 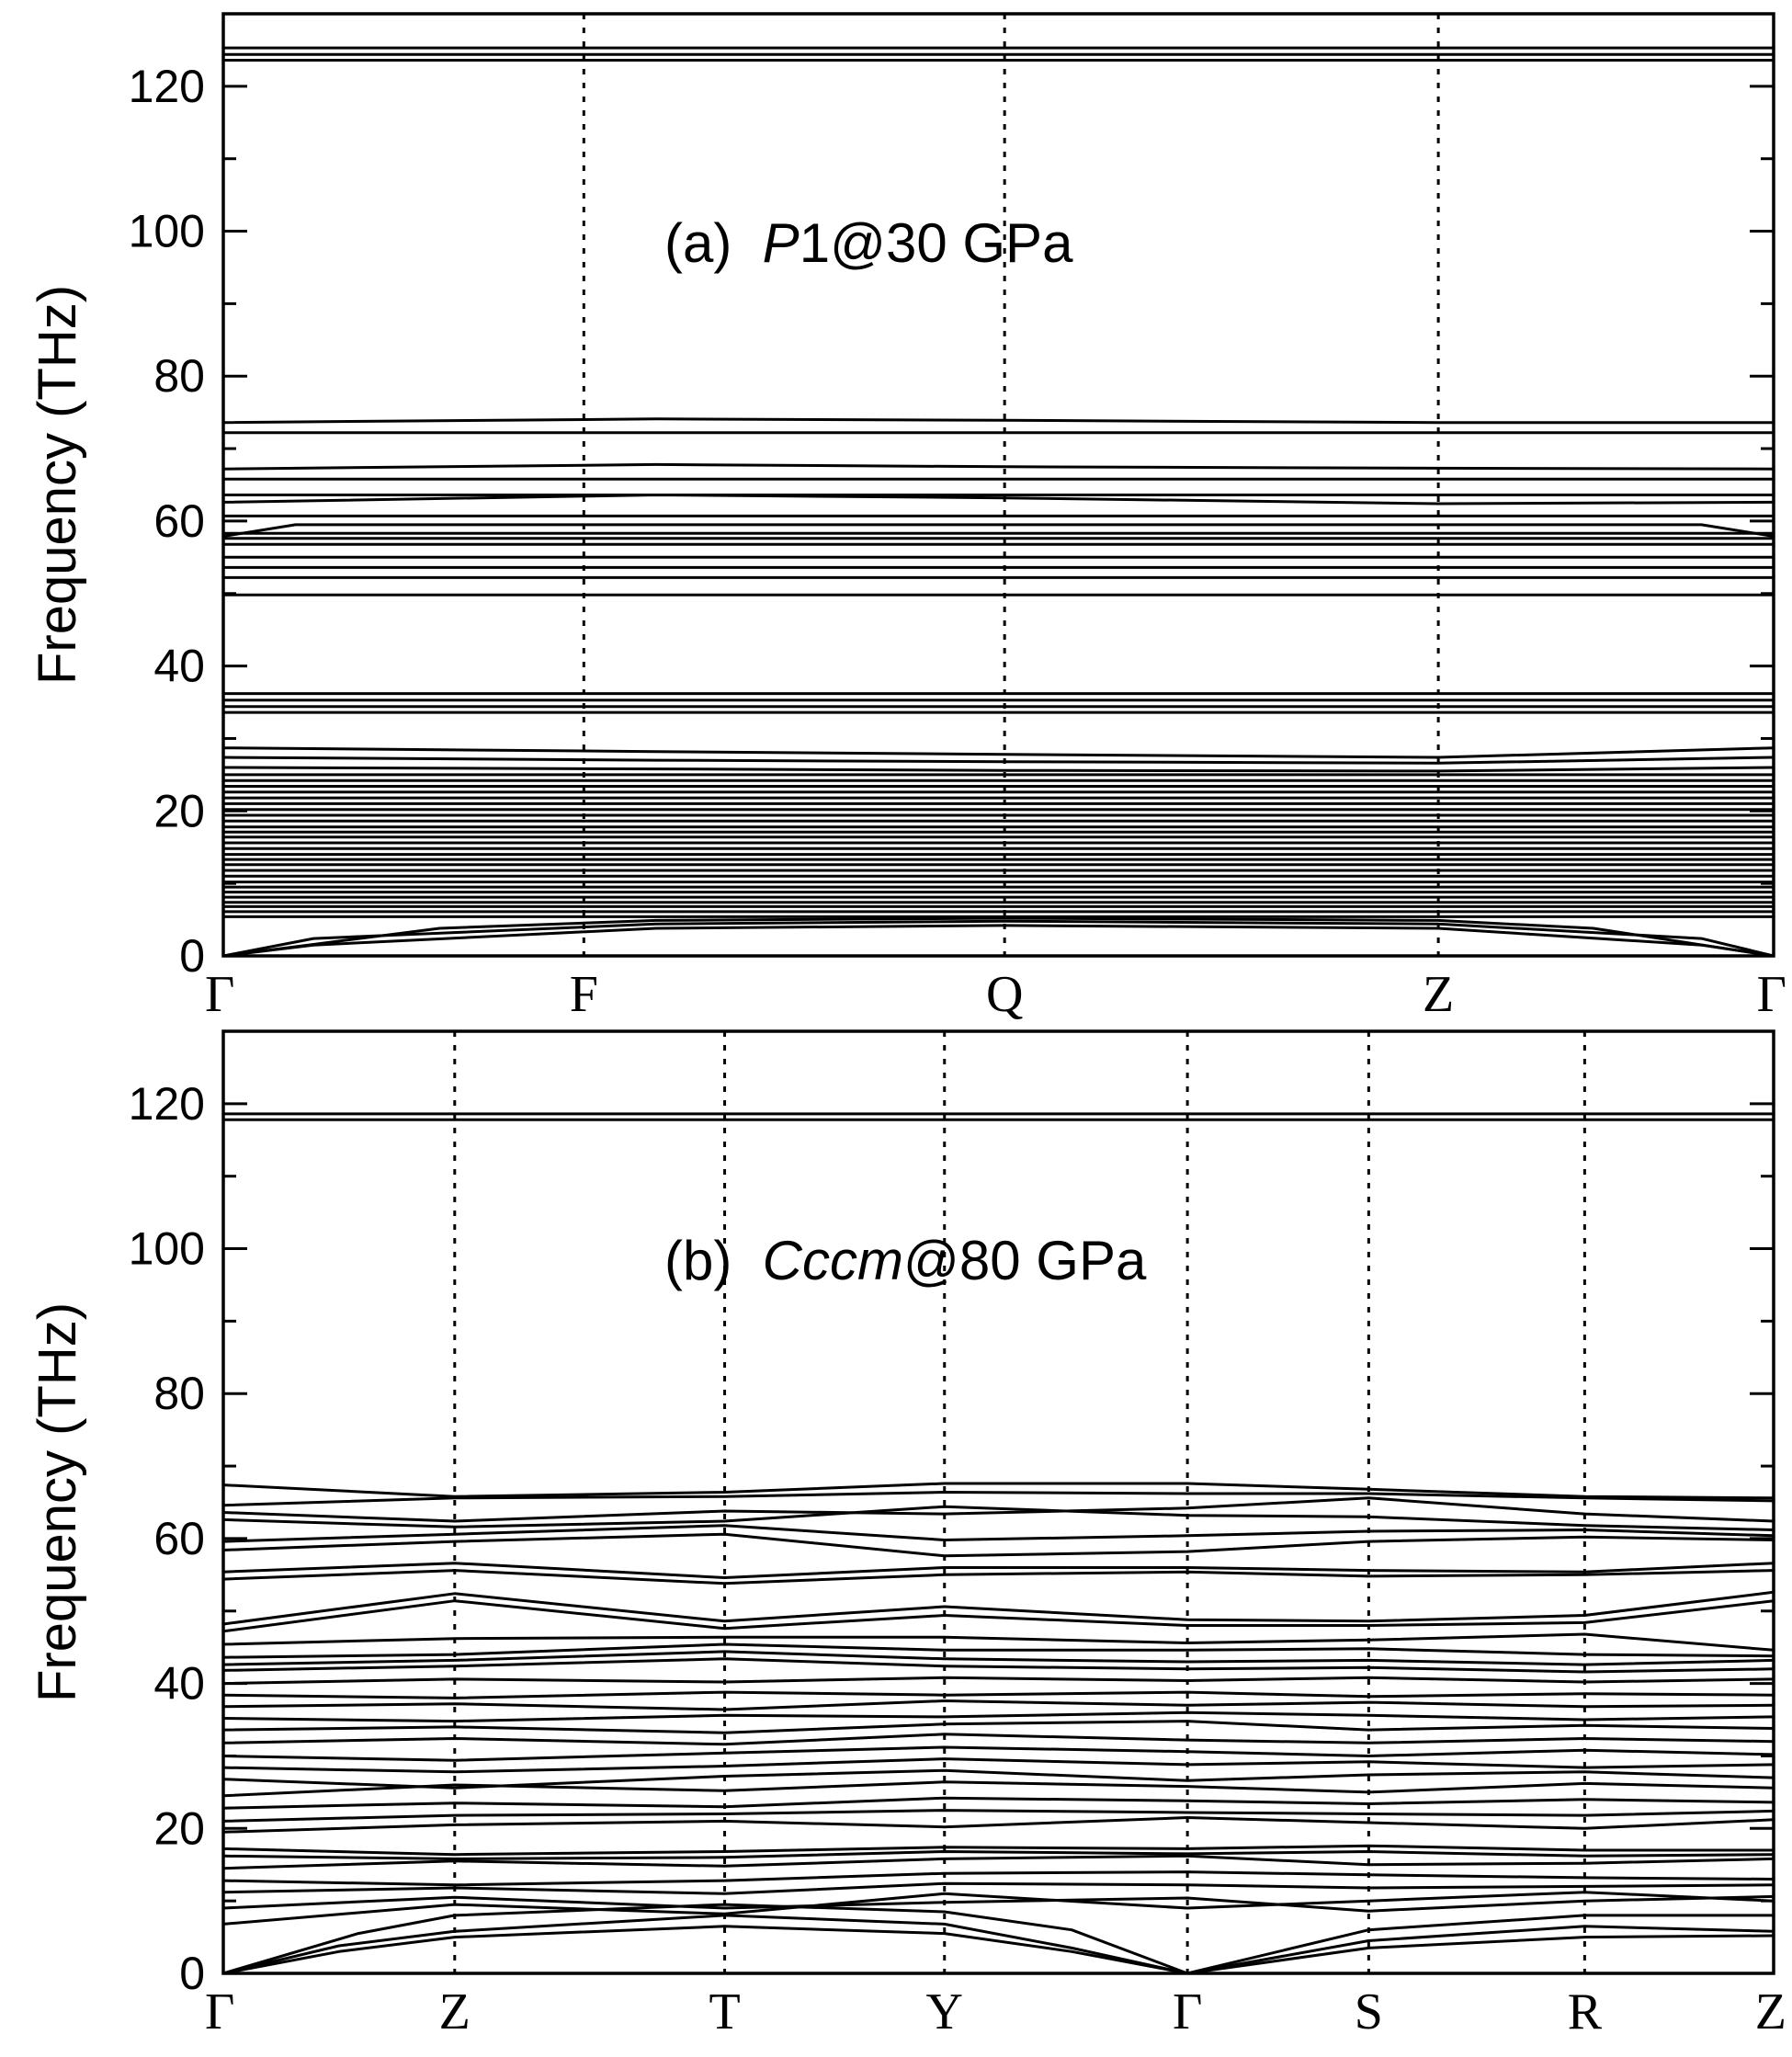 I want to click on panel-annotation: (a) P1@30 GPa, so click(x=868, y=243).